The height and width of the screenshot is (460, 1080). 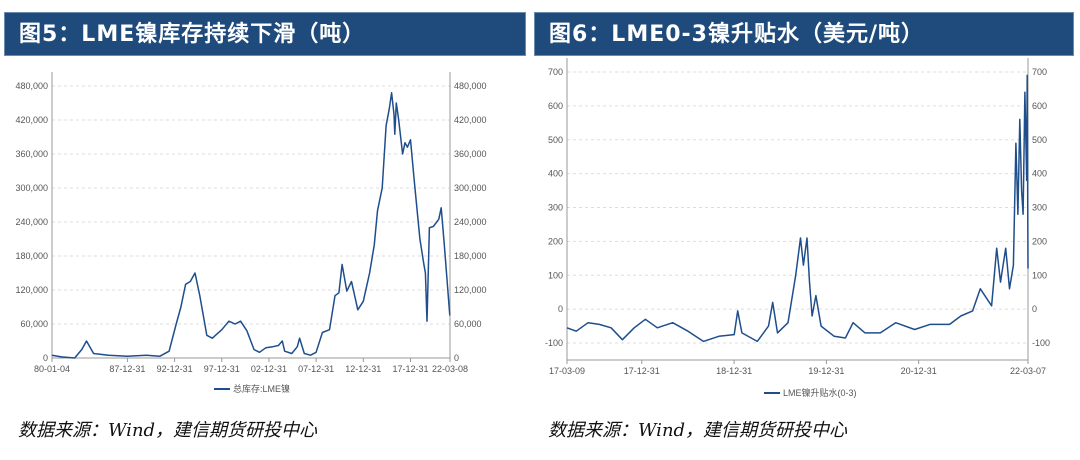 What do you see at coordinates (31, 154) in the screenshot?
I see `y-tick-label-left: 360,000` at bounding box center [31, 154].